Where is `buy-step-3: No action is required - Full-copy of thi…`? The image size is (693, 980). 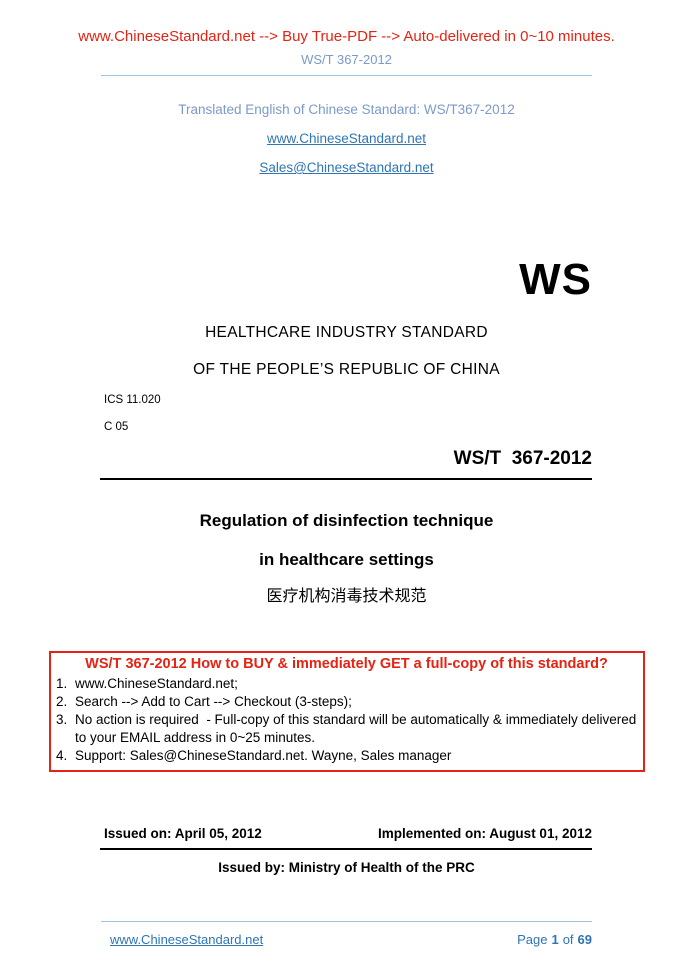
buy-step-3: No action is required - Full-copy of thi… is located at coordinates (348, 728).